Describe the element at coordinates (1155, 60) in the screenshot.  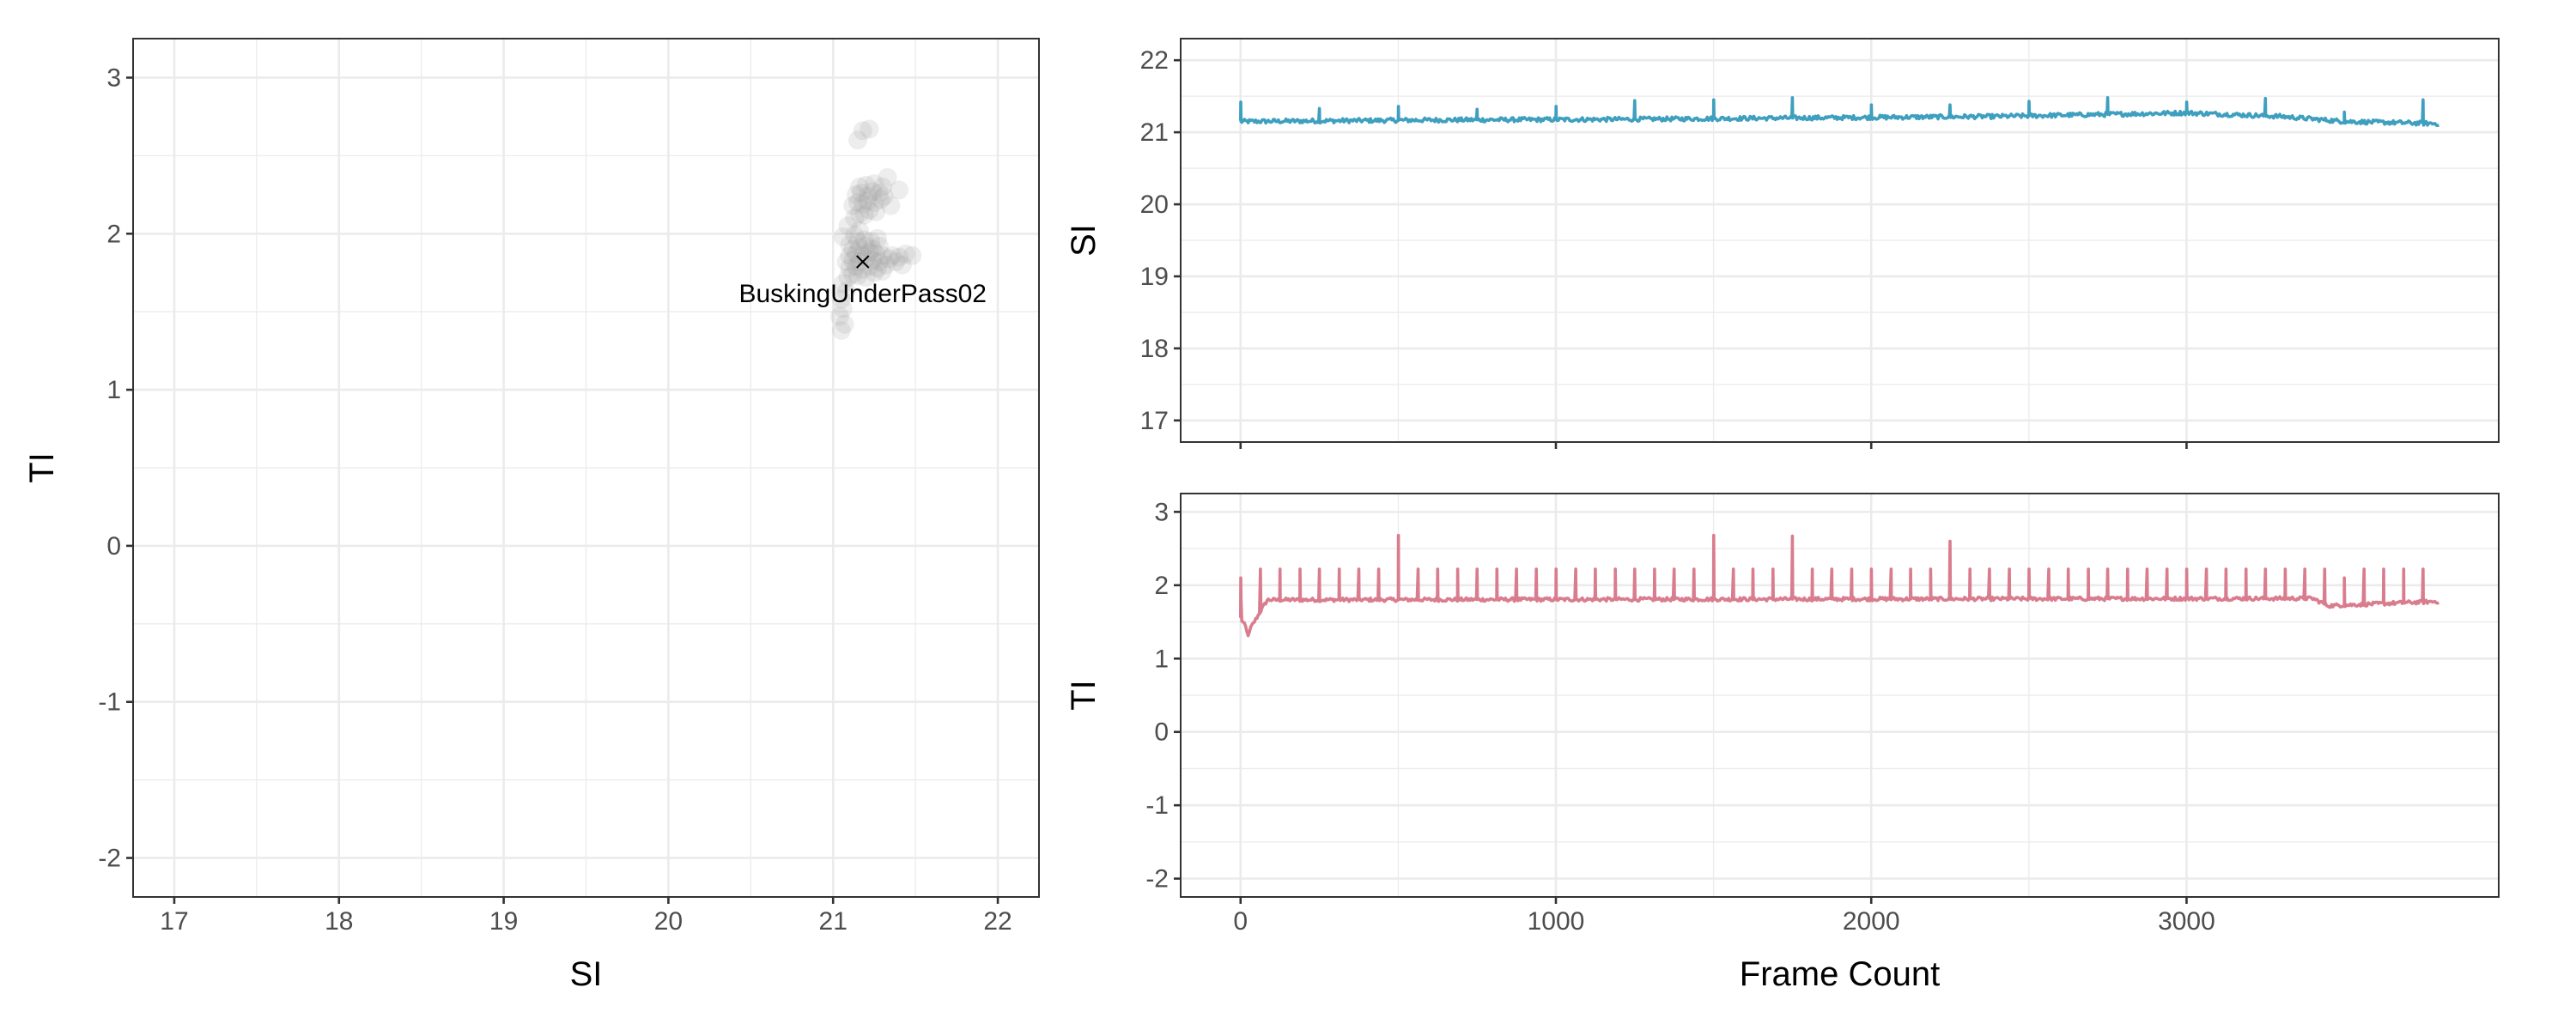
I see `y-tick-label: 22` at that location.